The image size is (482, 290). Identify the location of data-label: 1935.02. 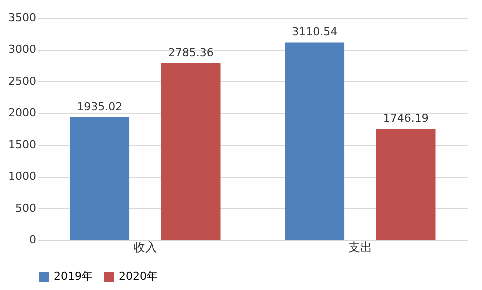
(100, 107).